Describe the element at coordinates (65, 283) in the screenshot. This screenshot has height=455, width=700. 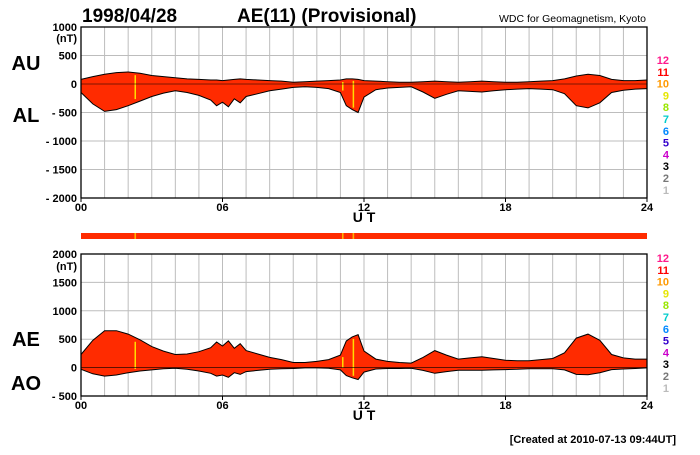
I see `y-tick-label: 1500` at that location.